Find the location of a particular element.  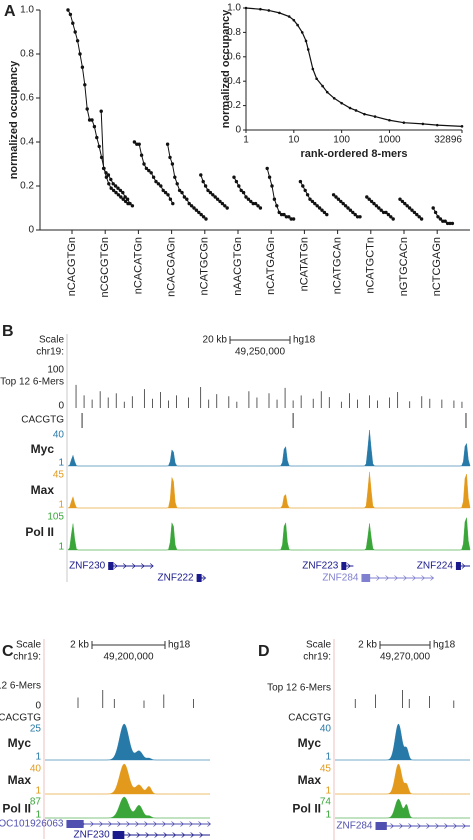

y-tick-label: 1.0 is located at coordinates (27, 10).